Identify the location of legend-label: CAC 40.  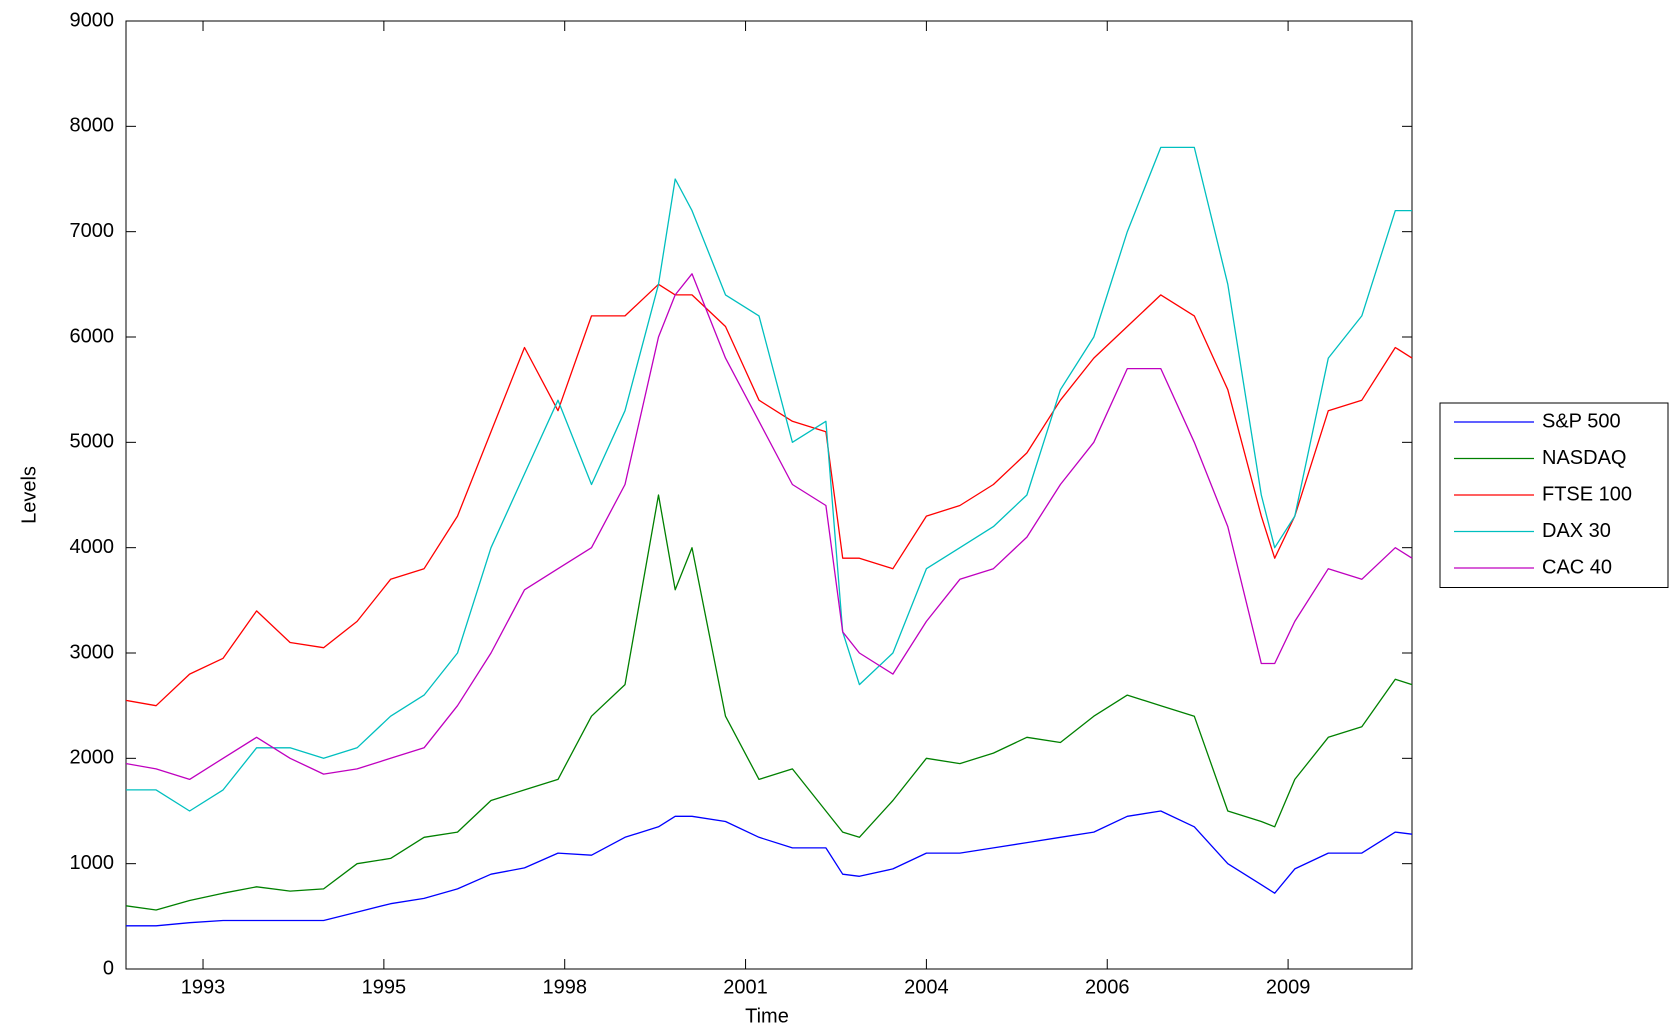
(1577, 567).